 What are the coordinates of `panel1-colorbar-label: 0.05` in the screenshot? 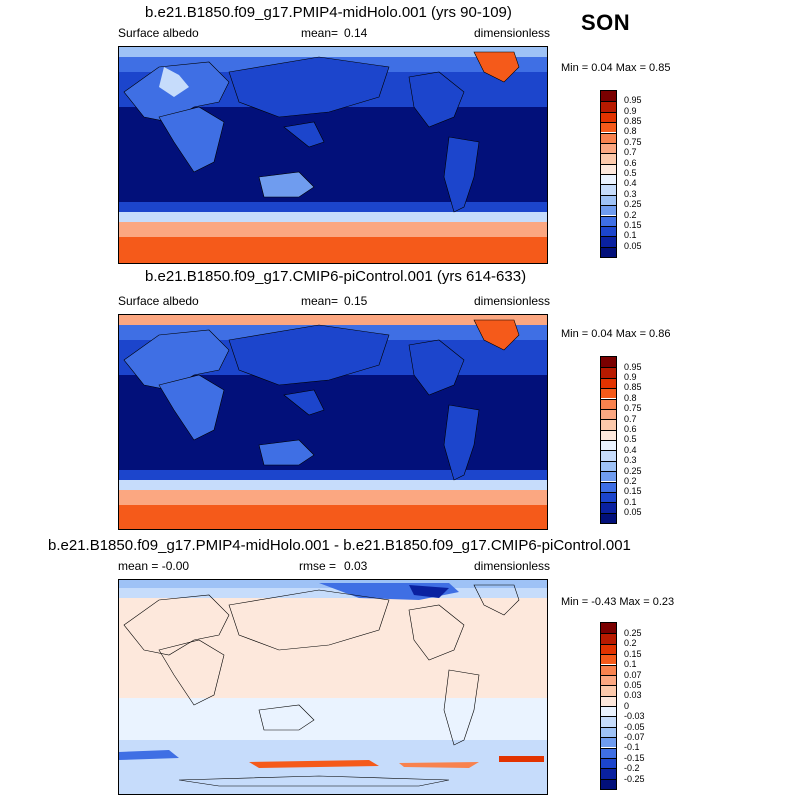 It's located at (633, 246).